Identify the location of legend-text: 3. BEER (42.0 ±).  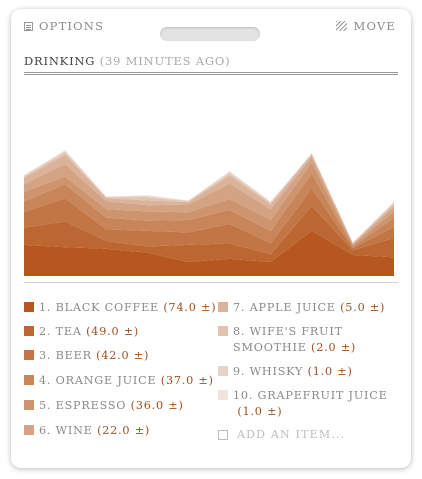
(94, 356).